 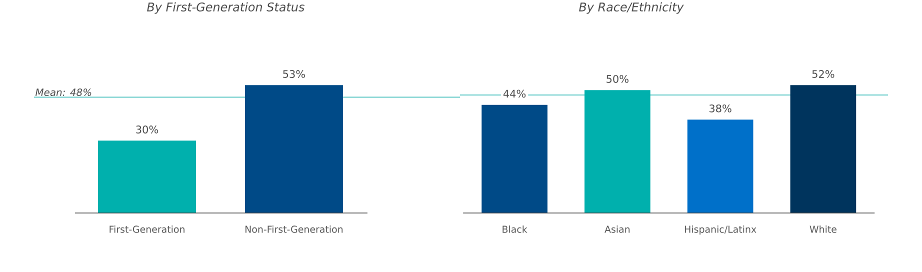 I want to click on chart-title: By First-Generation Status, so click(x=225, y=8).